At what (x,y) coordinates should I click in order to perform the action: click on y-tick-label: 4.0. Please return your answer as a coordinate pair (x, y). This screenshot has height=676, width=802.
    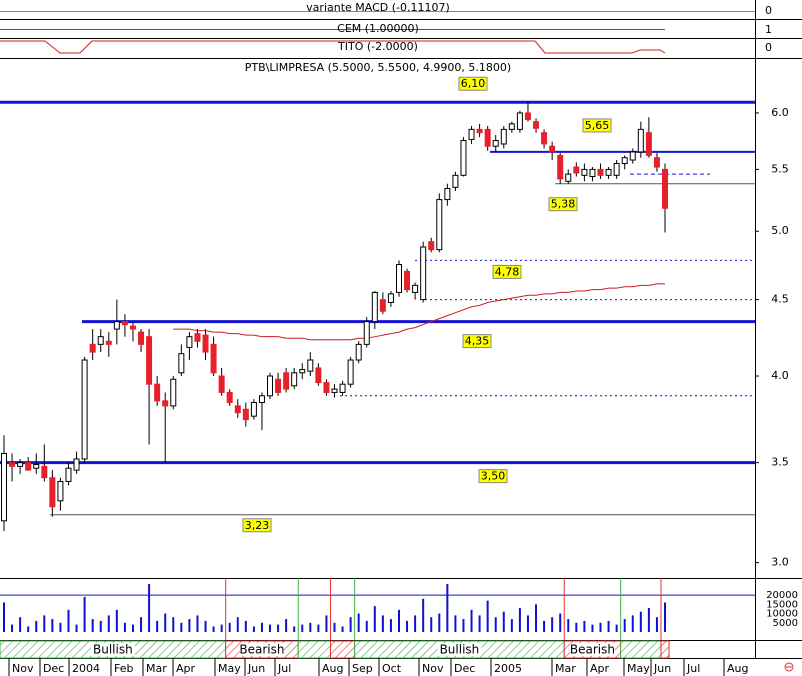
    Looking at the image, I should click on (780, 375).